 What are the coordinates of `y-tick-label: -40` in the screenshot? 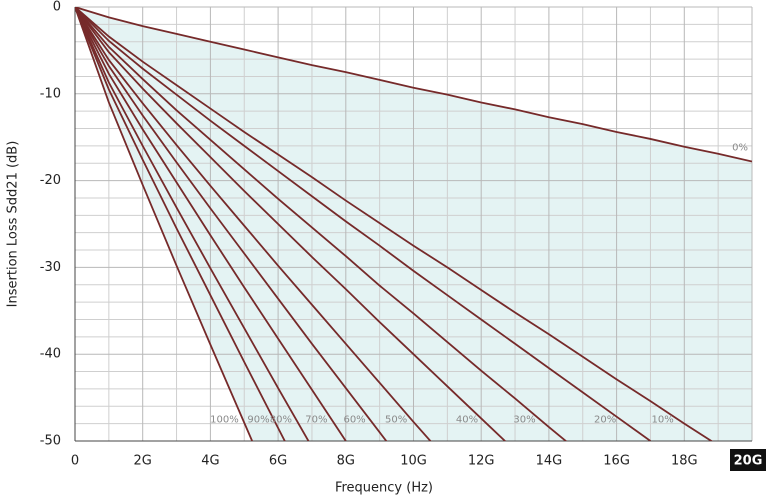 It's located at (50, 354).